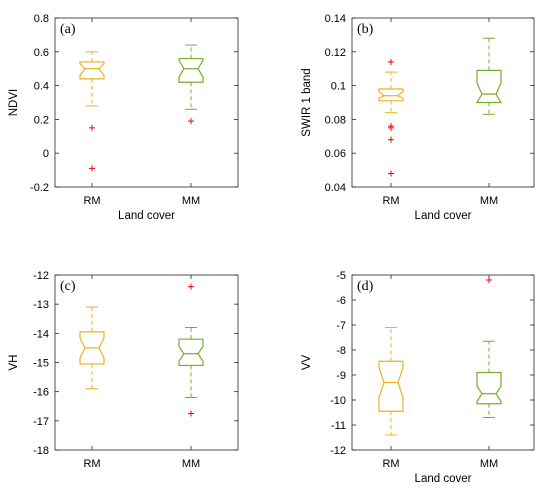 Image resolution: width=550 pixels, height=491 pixels. Describe the element at coordinates (341, 326) in the screenshot. I see `y-tick-label: -7` at that location.